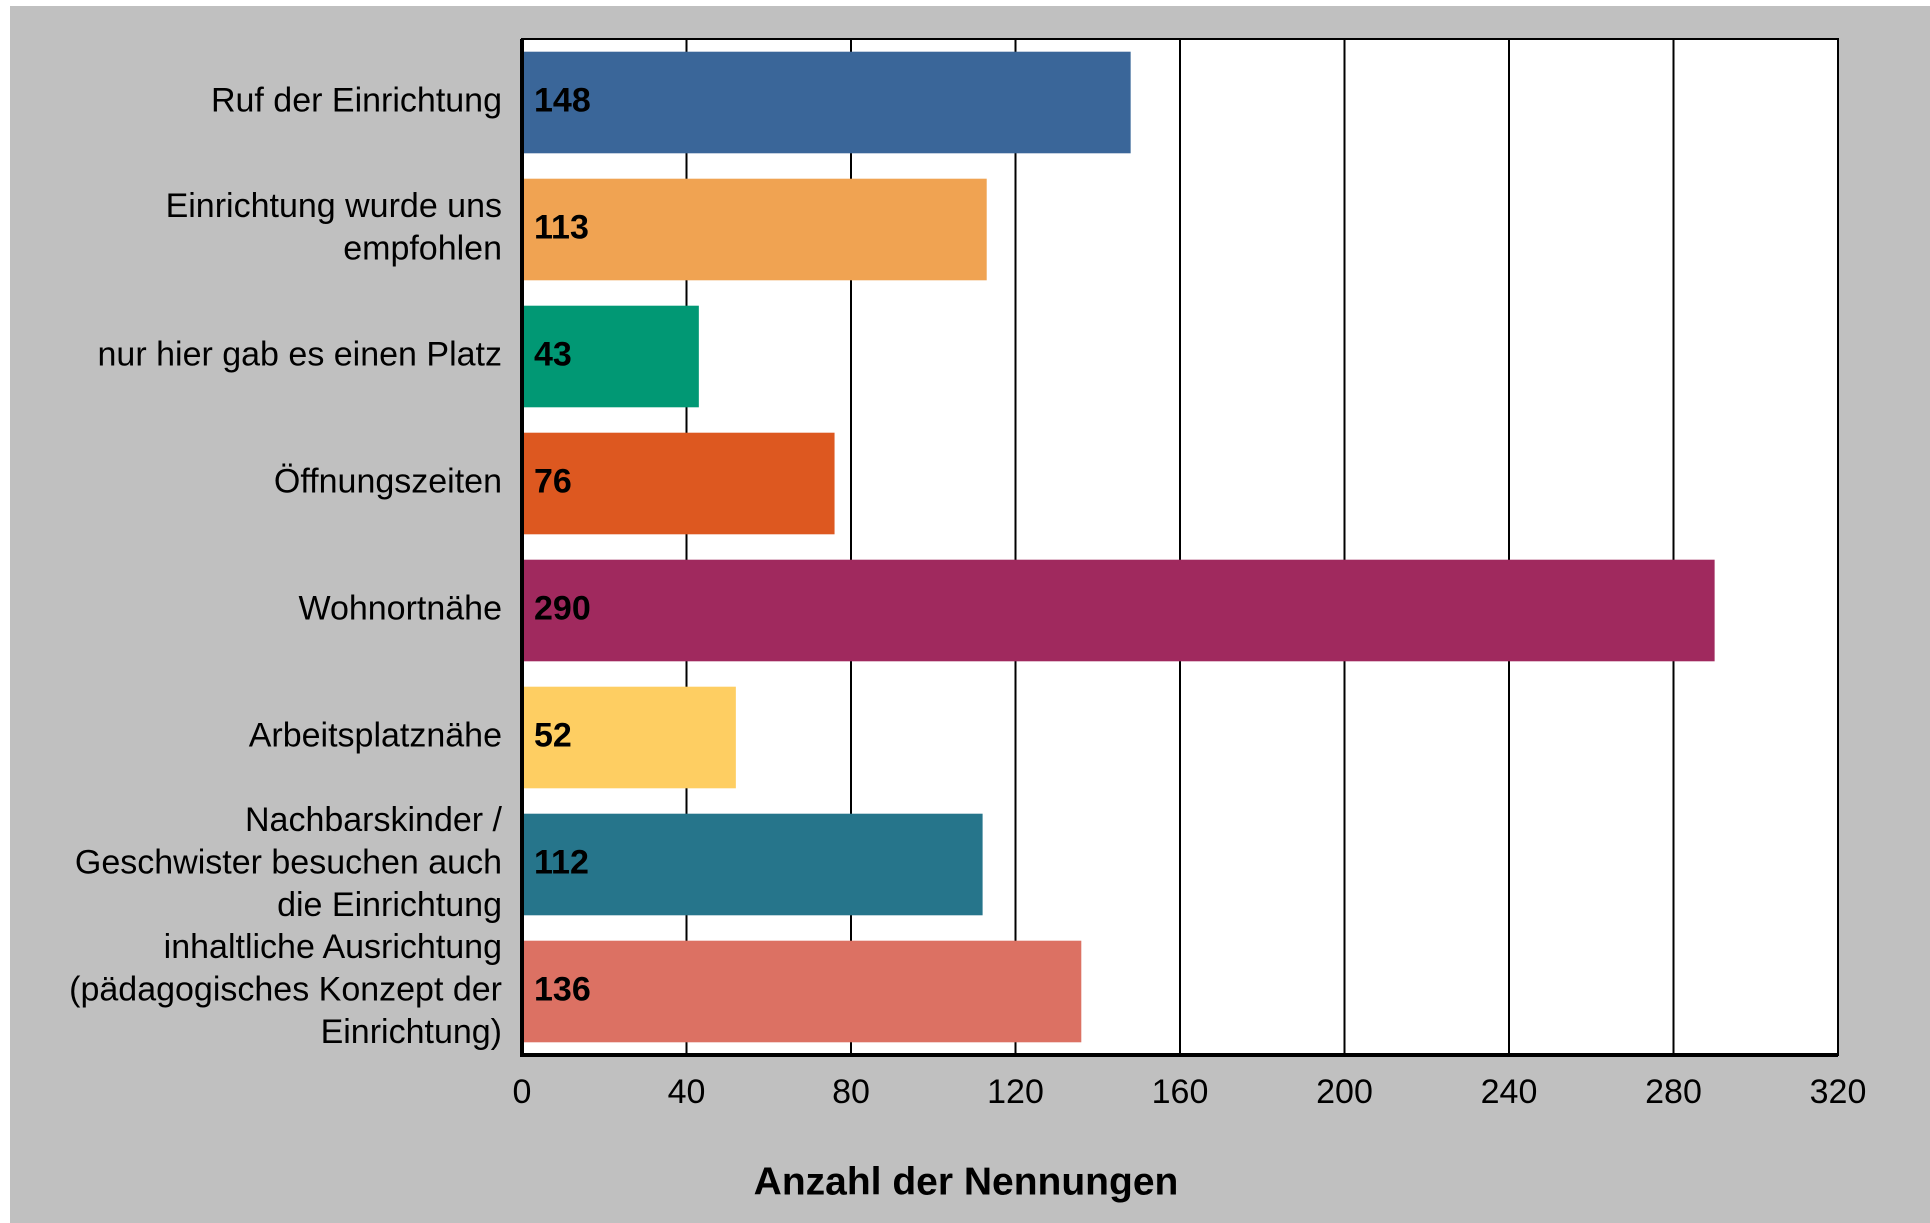  Describe the element at coordinates (553, 354) in the screenshot. I see `value-label: 43` at that location.